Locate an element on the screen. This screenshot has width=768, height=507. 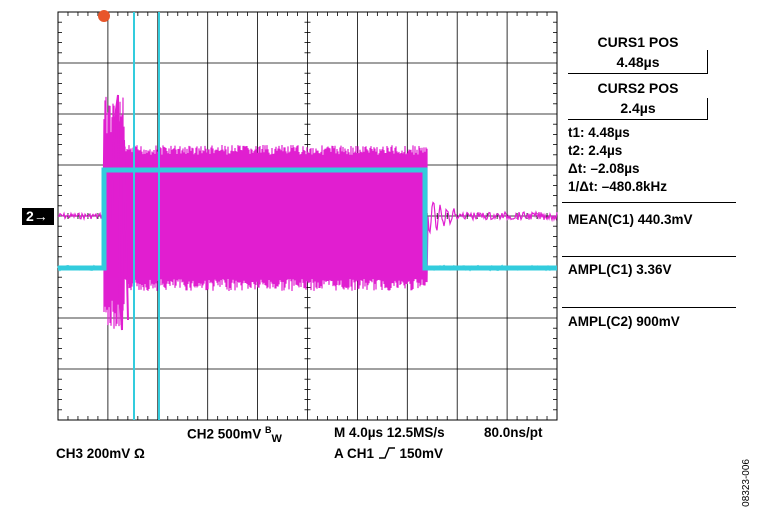
measure-ampl-c1: AMPL(C1) 3.36V is located at coordinates (620, 269).